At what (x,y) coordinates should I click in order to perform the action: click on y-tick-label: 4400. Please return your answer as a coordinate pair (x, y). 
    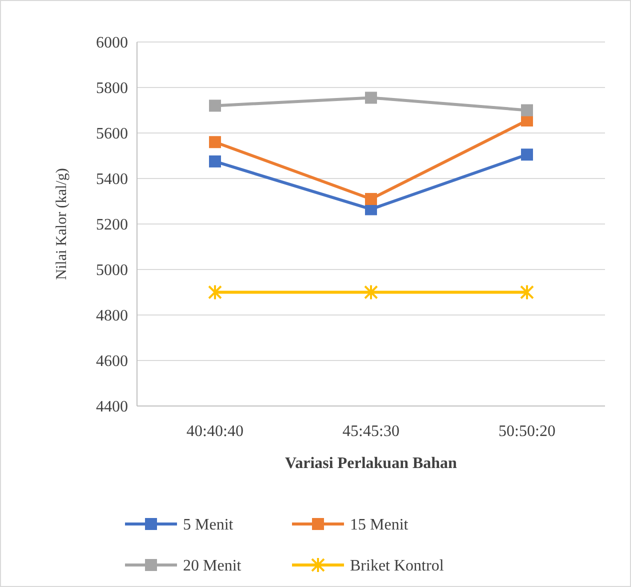
    Looking at the image, I should click on (112, 407).